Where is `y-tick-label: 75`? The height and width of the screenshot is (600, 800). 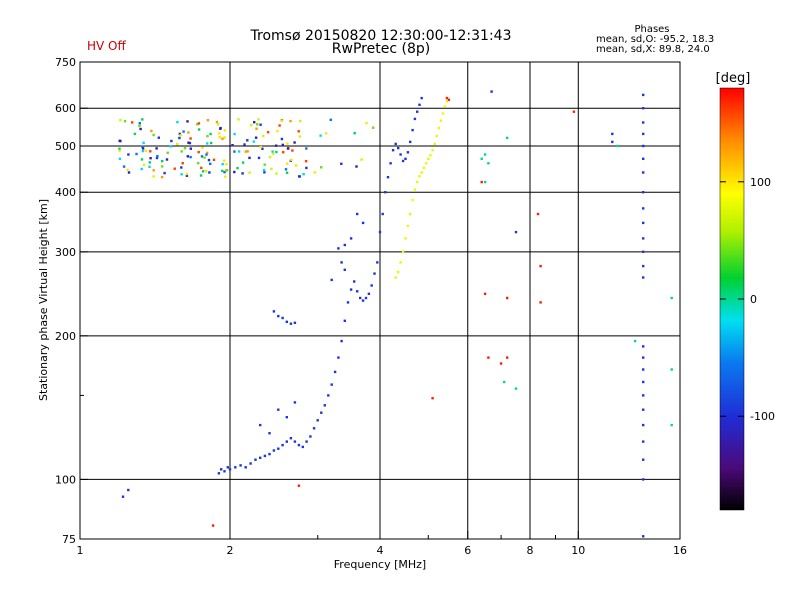
y-tick-label: 75 is located at coordinates (69, 539).